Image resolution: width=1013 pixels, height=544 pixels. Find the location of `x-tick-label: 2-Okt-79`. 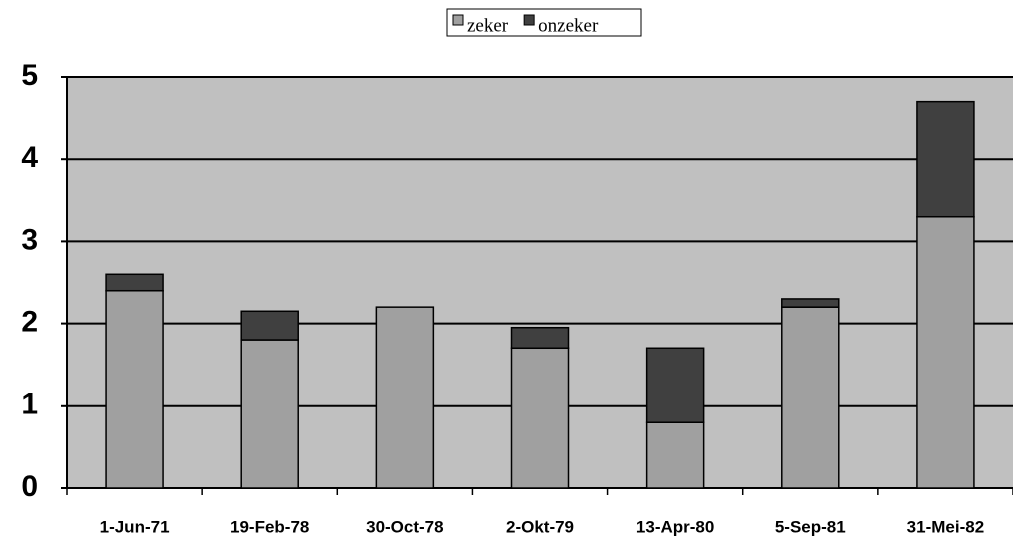

x-tick-label: 2-Okt-79 is located at coordinates (540, 526).